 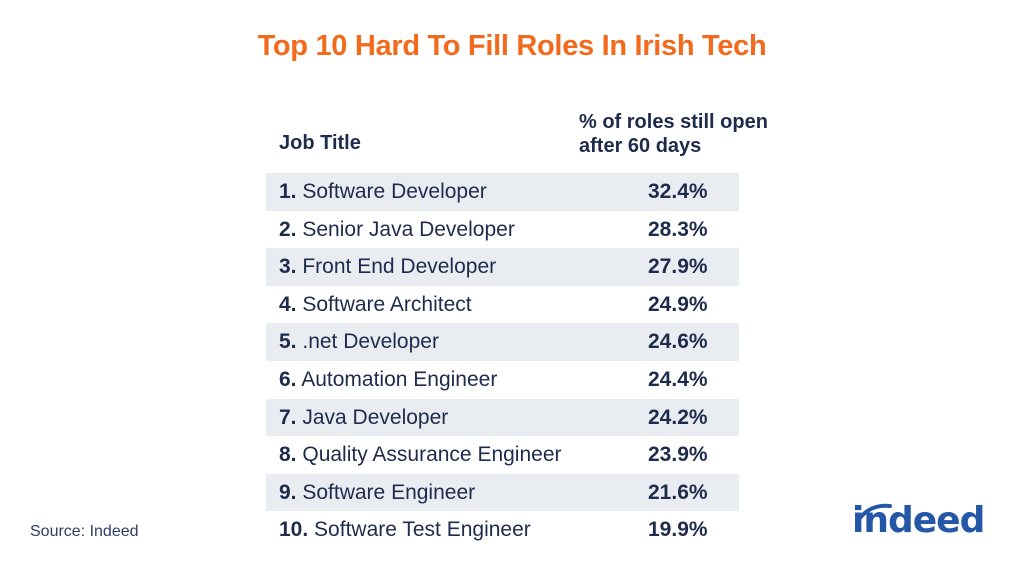 I want to click on row-job-title: 1. Software Developer, so click(x=383, y=192).